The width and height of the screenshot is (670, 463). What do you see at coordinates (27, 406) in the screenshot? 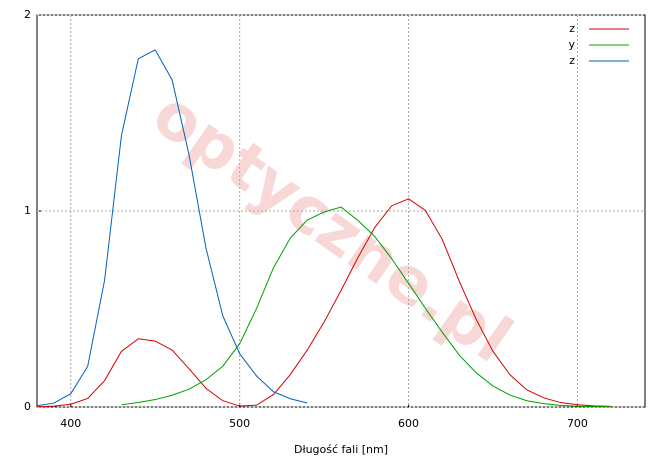
I see `y-tick-label: 0` at bounding box center [27, 406].